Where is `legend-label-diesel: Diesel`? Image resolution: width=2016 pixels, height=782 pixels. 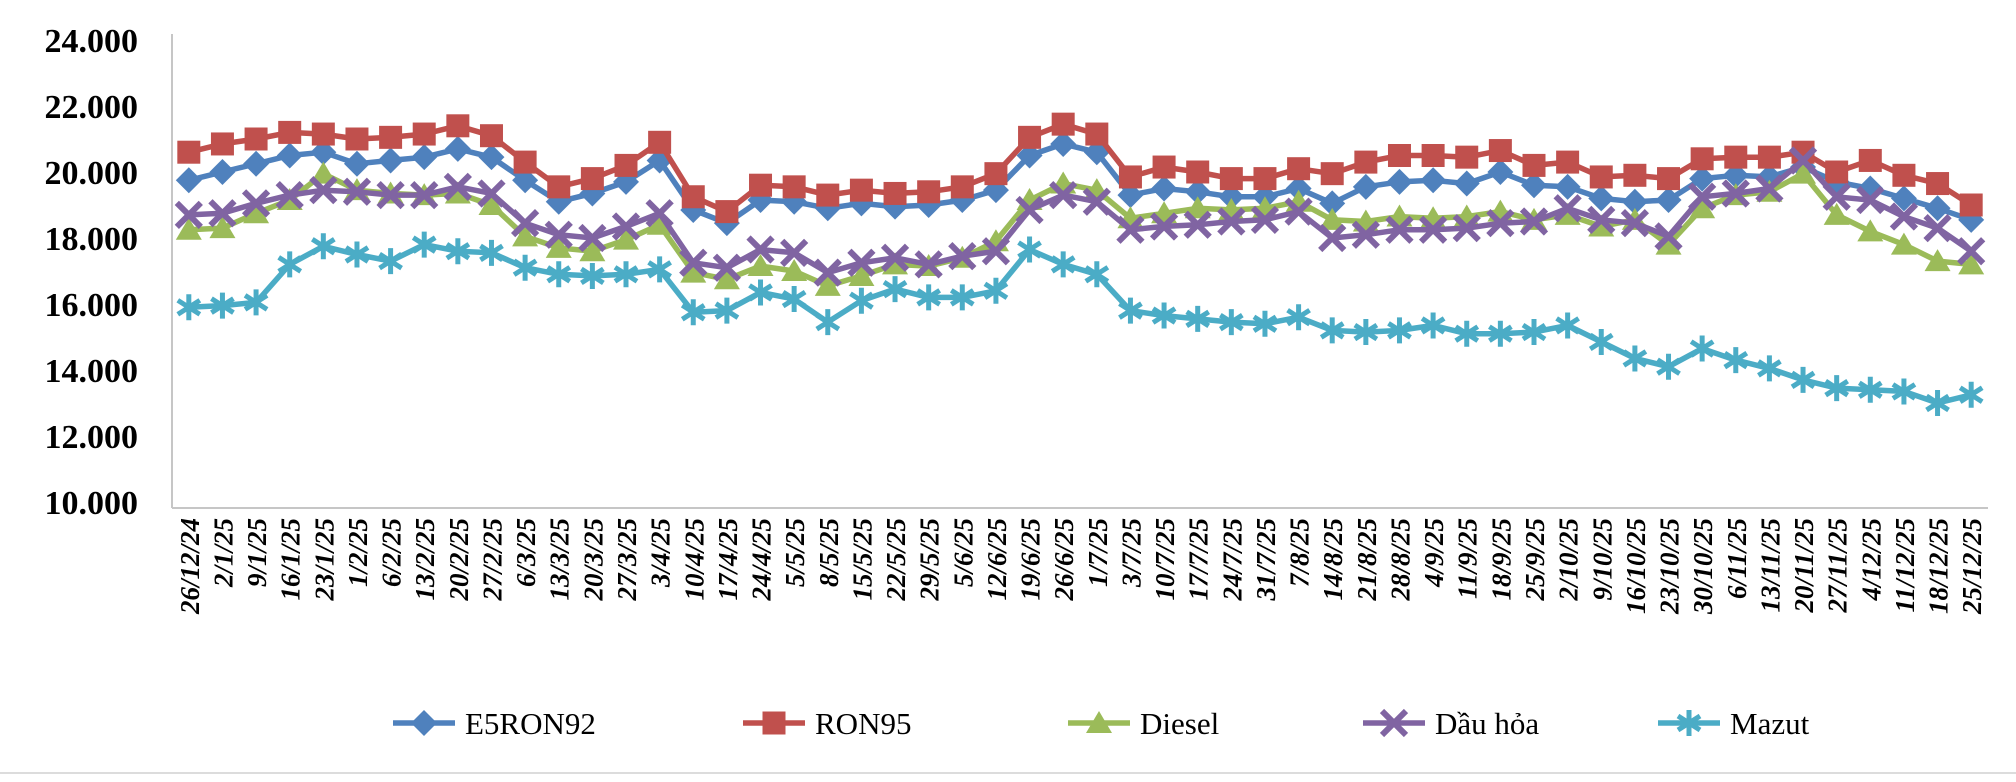
legend-label-diesel: Diesel is located at coordinates (1179, 723).